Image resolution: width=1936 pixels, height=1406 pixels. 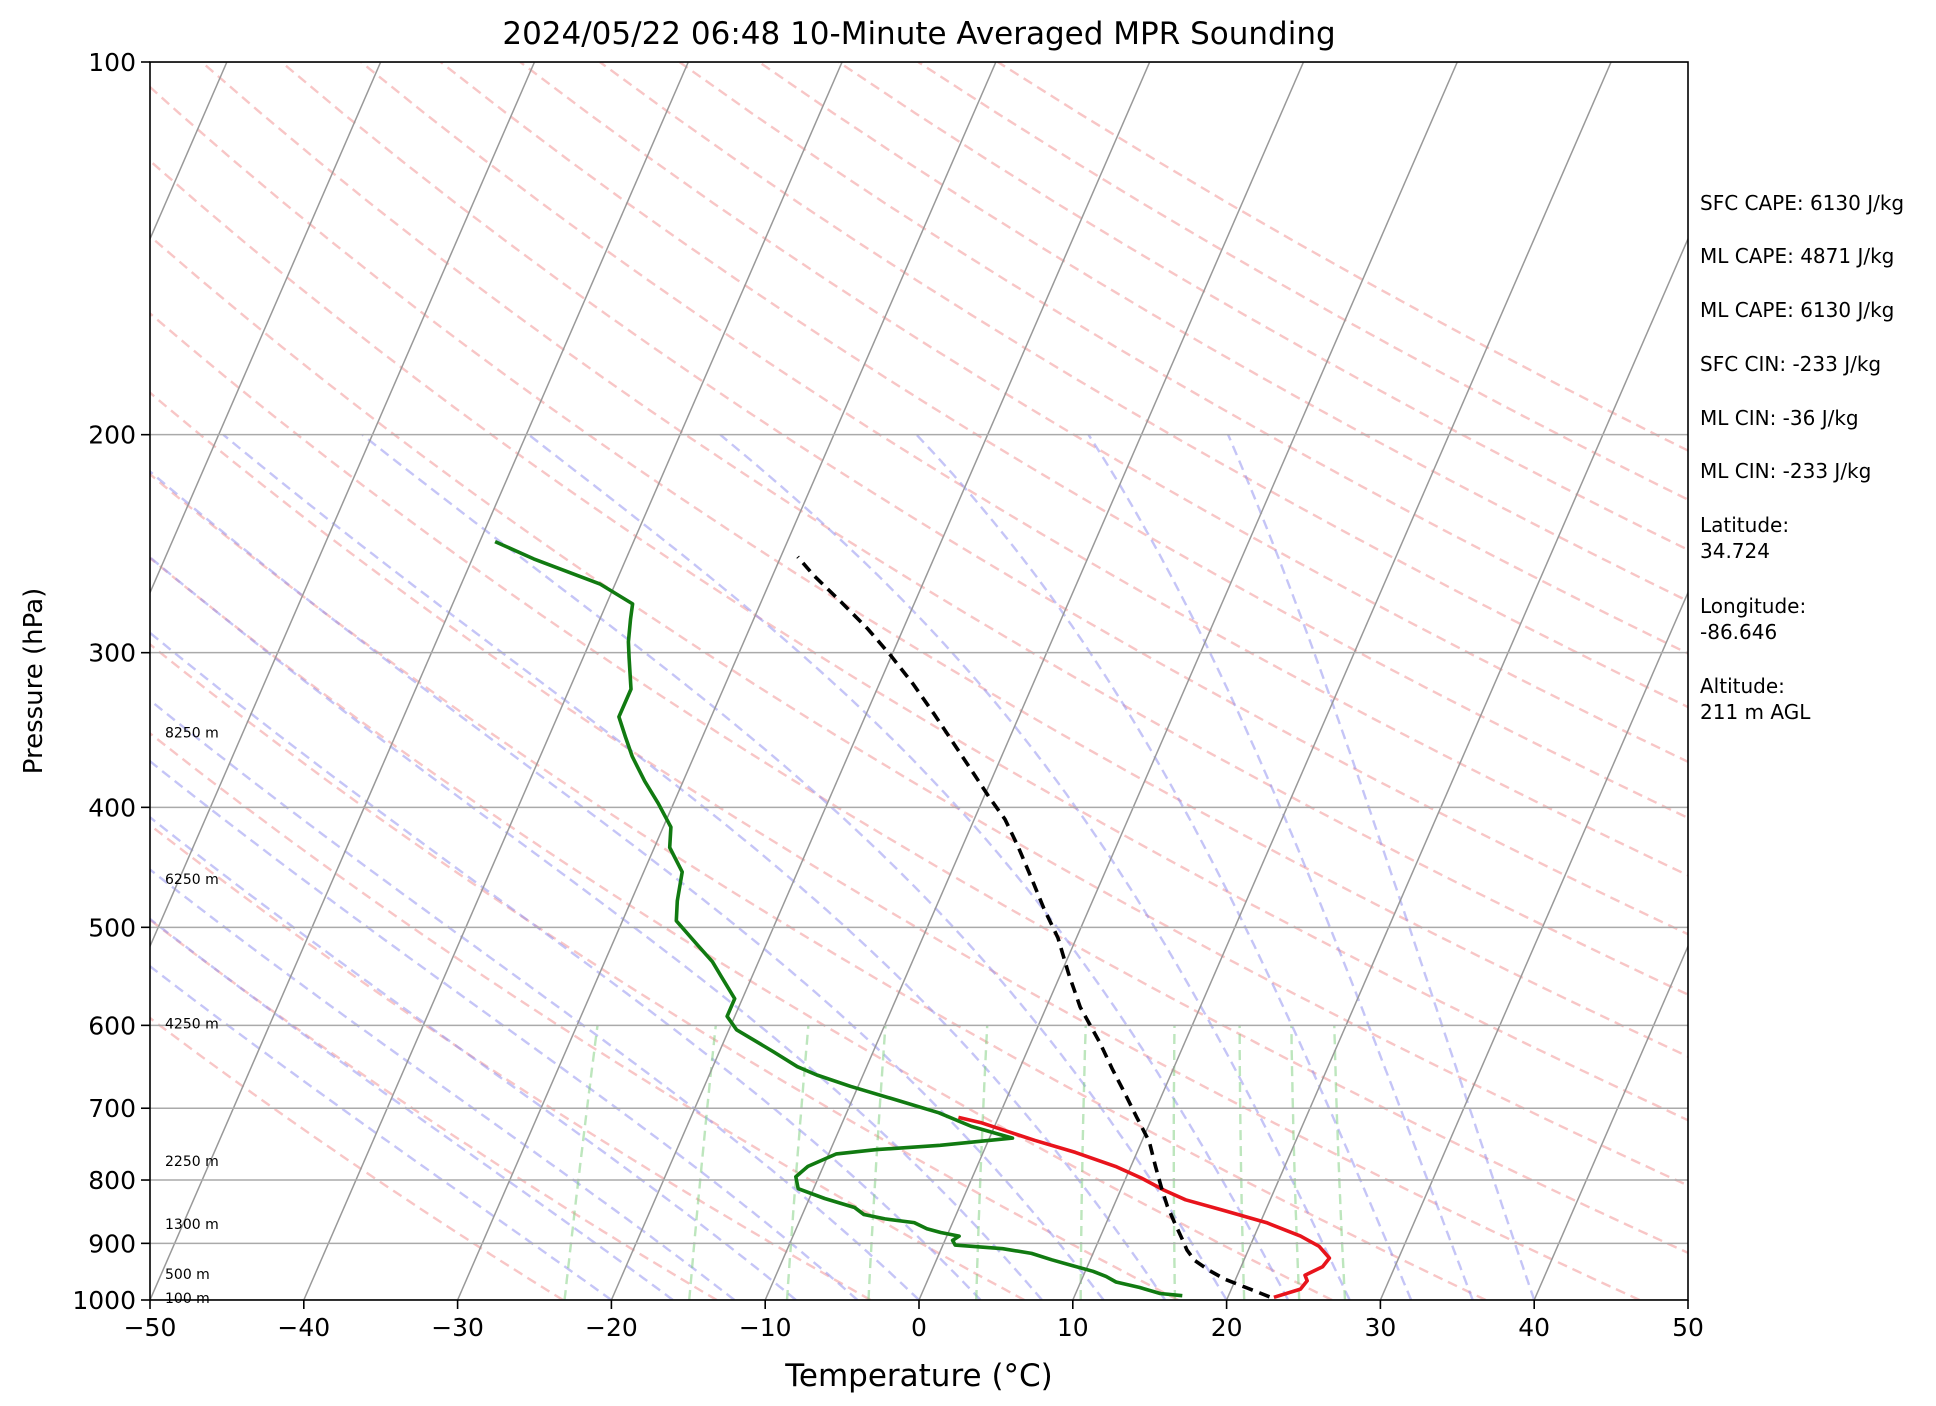 What do you see at coordinates (1755, 699) in the screenshot?
I see `altitude-text: Altitude: 211 m AGL` at bounding box center [1755, 699].